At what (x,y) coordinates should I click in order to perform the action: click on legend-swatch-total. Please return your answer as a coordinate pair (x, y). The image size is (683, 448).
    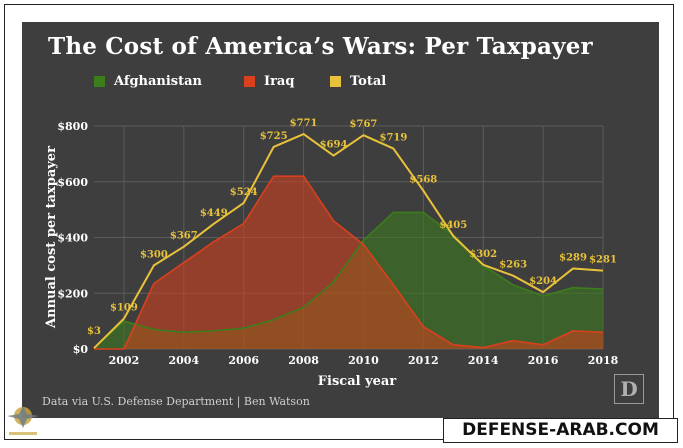
    Looking at the image, I should click on (335, 81).